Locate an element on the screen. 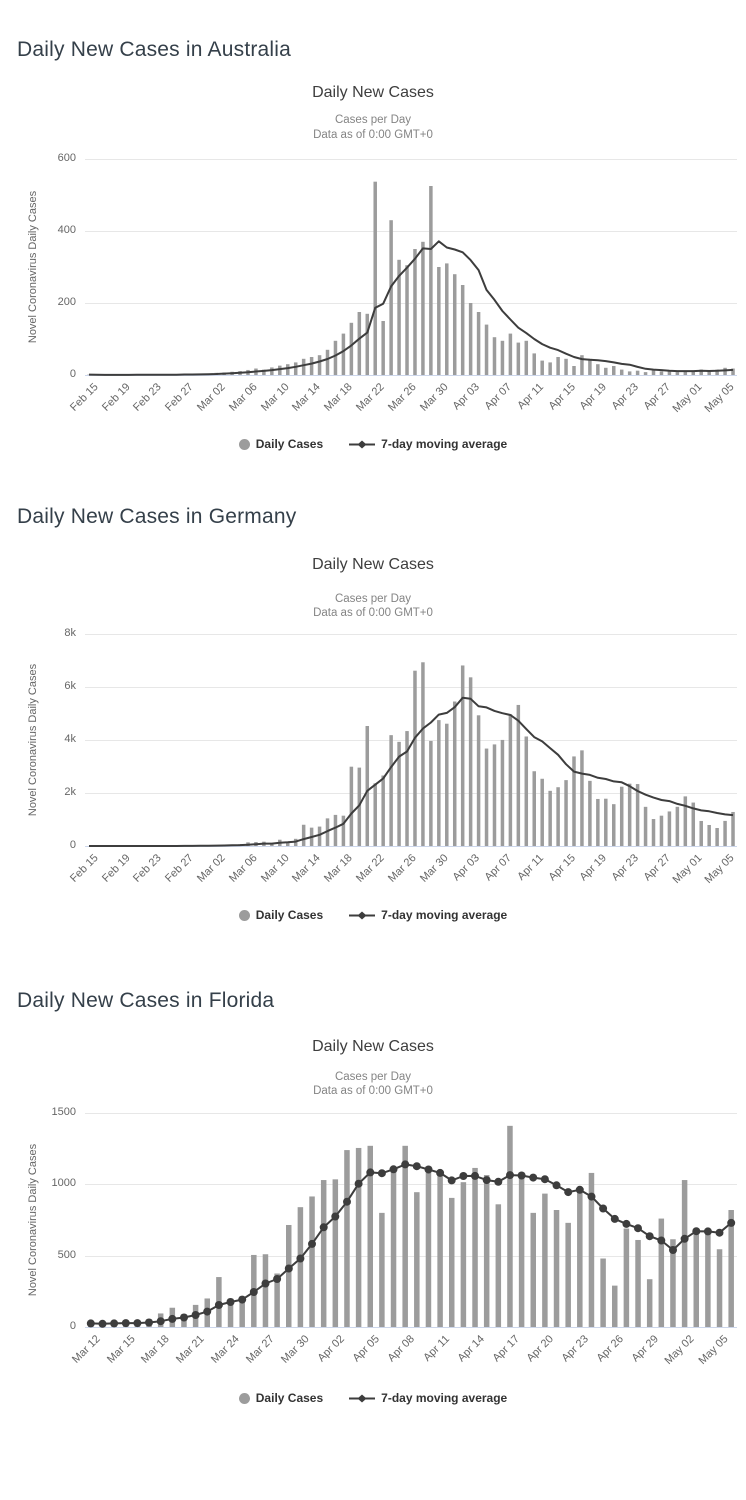 This screenshot has width=746, height=1500. section-heading: Daily New Cases in Germany is located at coordinates (157, 517).